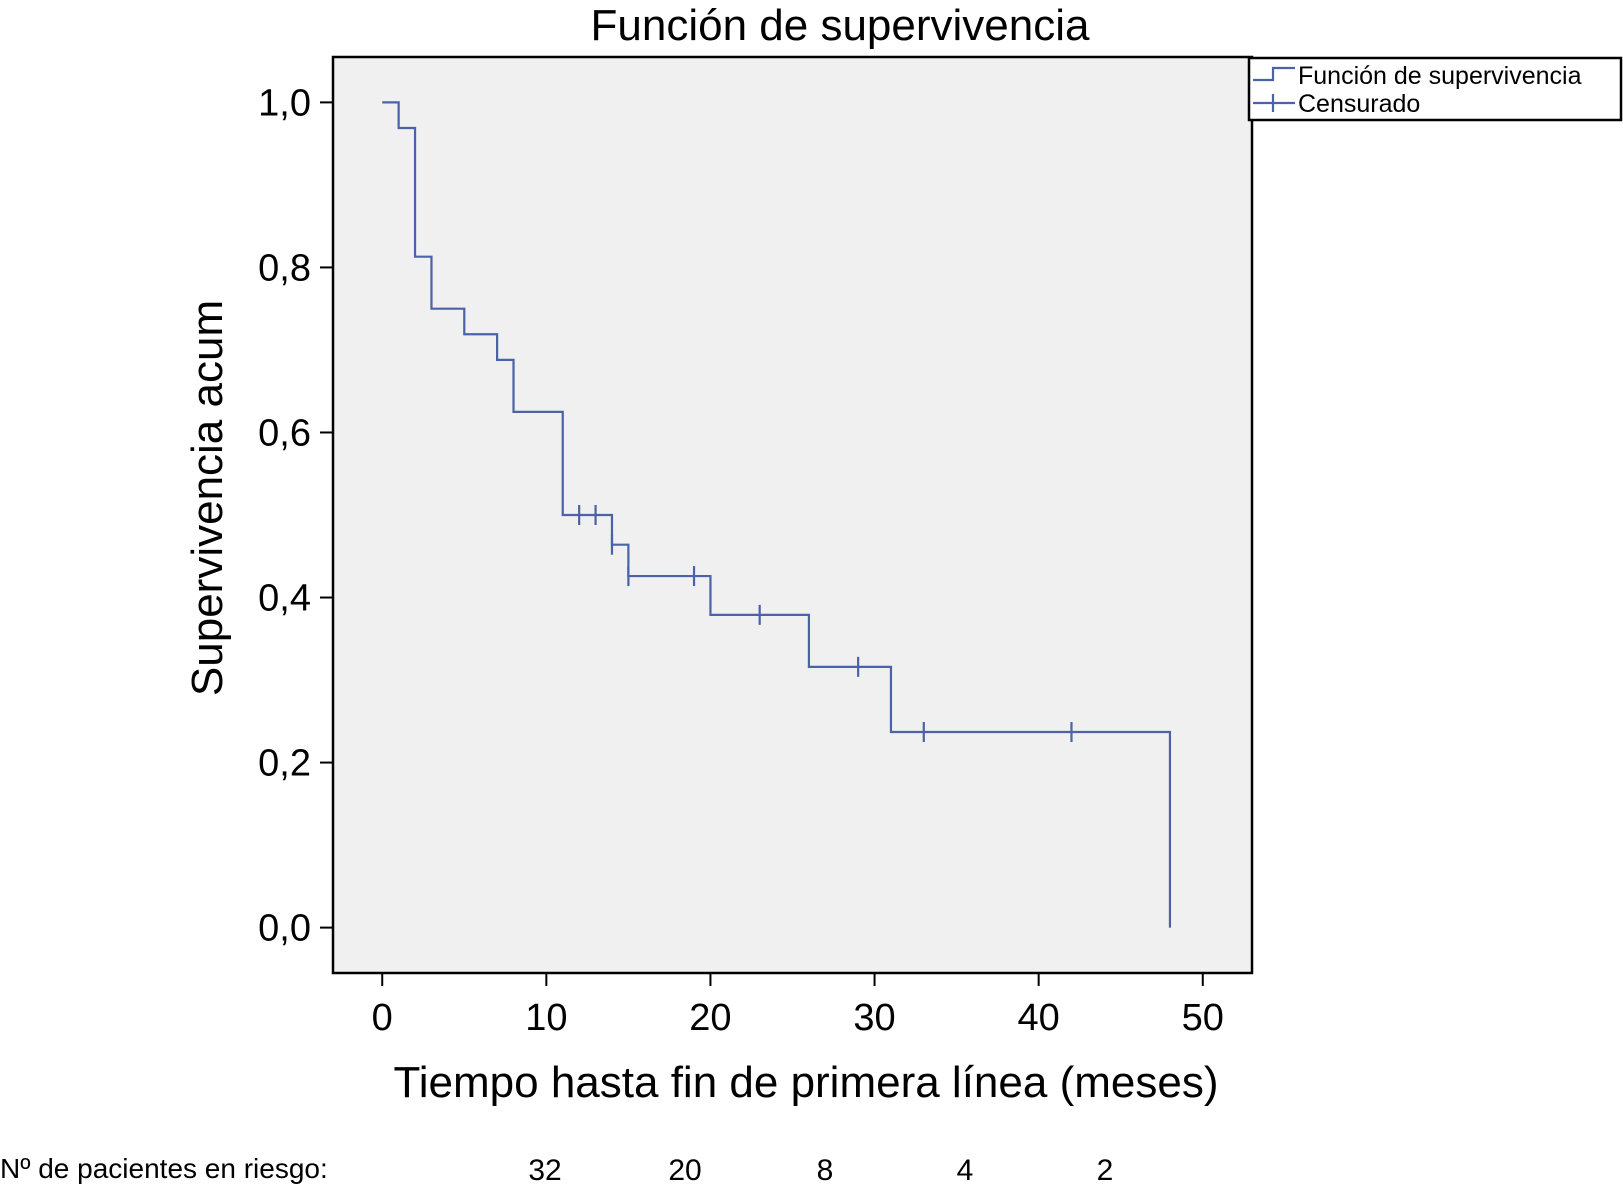  What do you see at coordinates (382, 1018) in the screenshot?
I see `x-tick-label: 0` at bounding box center [382, 1018].